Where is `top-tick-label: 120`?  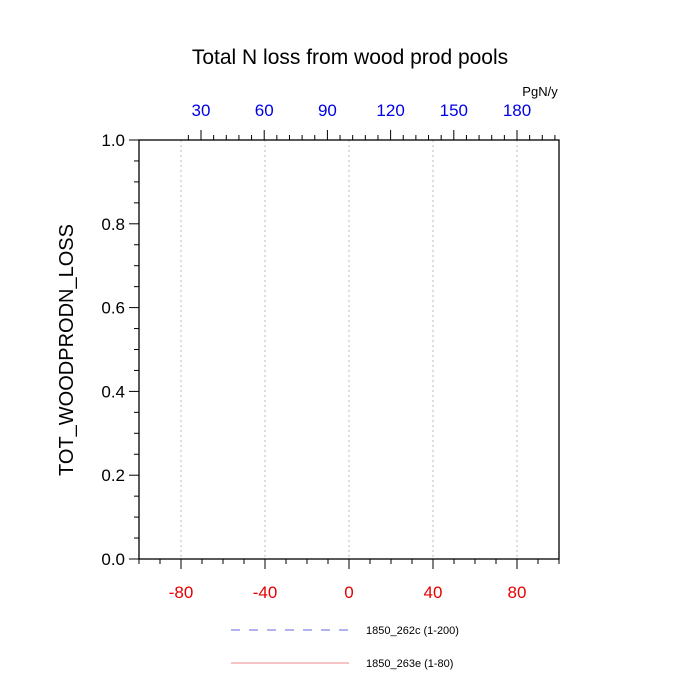
top-tick-label: 120 is located at coordinates (390, 110).